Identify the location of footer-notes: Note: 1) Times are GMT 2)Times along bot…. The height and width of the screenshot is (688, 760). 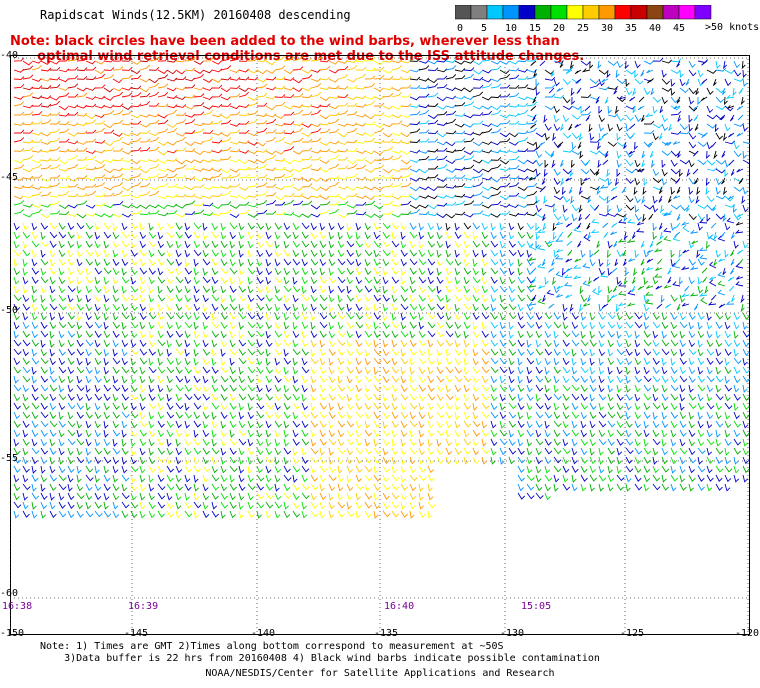
(320, 652).